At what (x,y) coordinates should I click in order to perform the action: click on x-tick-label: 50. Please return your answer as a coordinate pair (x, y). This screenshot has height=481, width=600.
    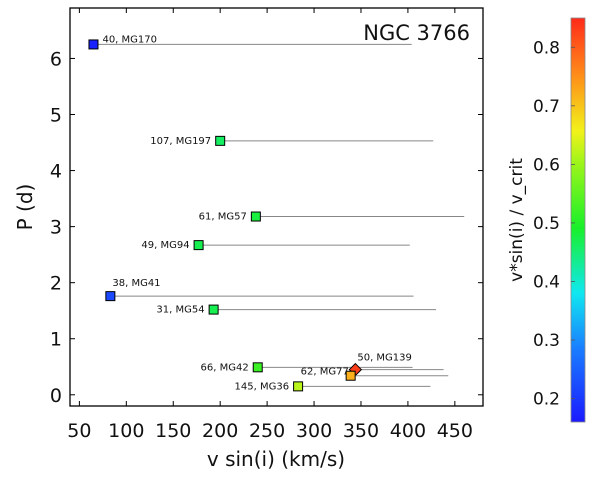
    Looking at the image, I should click on (79, 431).